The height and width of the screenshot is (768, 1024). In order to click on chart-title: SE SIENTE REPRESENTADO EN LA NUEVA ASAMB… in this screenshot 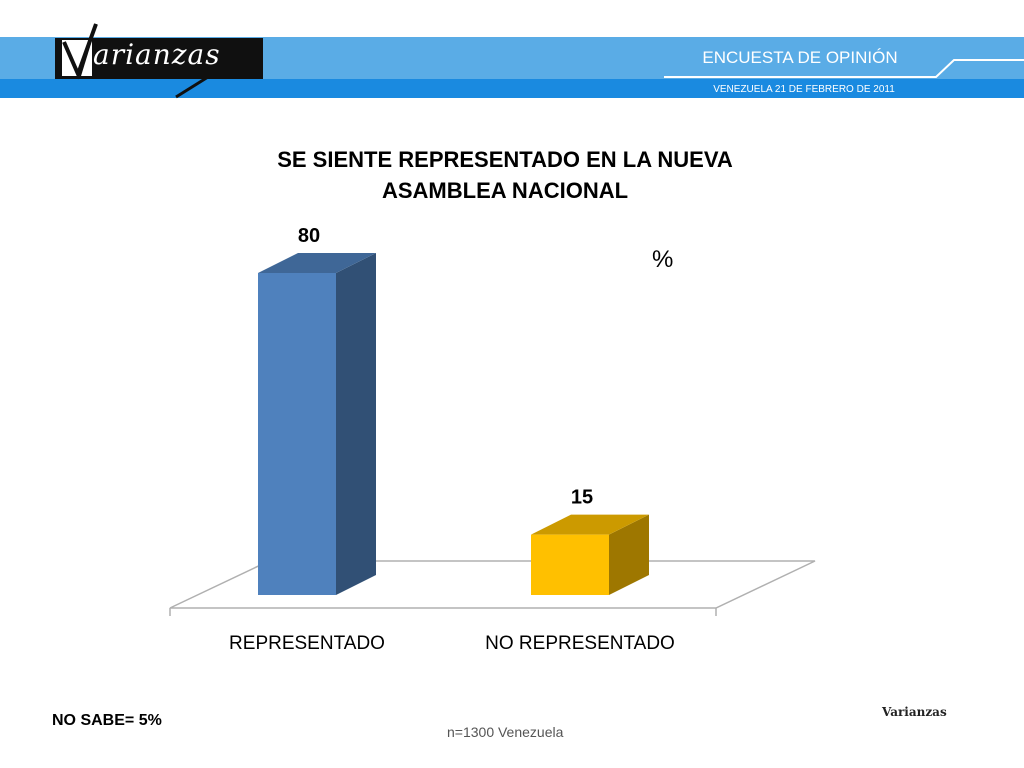, I will do `click(505, 175)`.